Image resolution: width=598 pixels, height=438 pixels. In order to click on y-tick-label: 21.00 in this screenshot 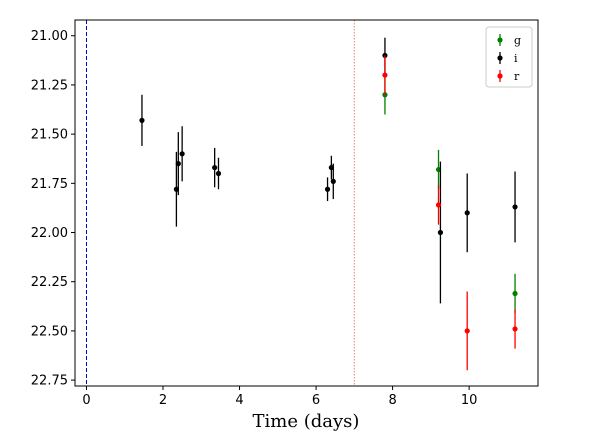, I will do `click(49, 36)`.